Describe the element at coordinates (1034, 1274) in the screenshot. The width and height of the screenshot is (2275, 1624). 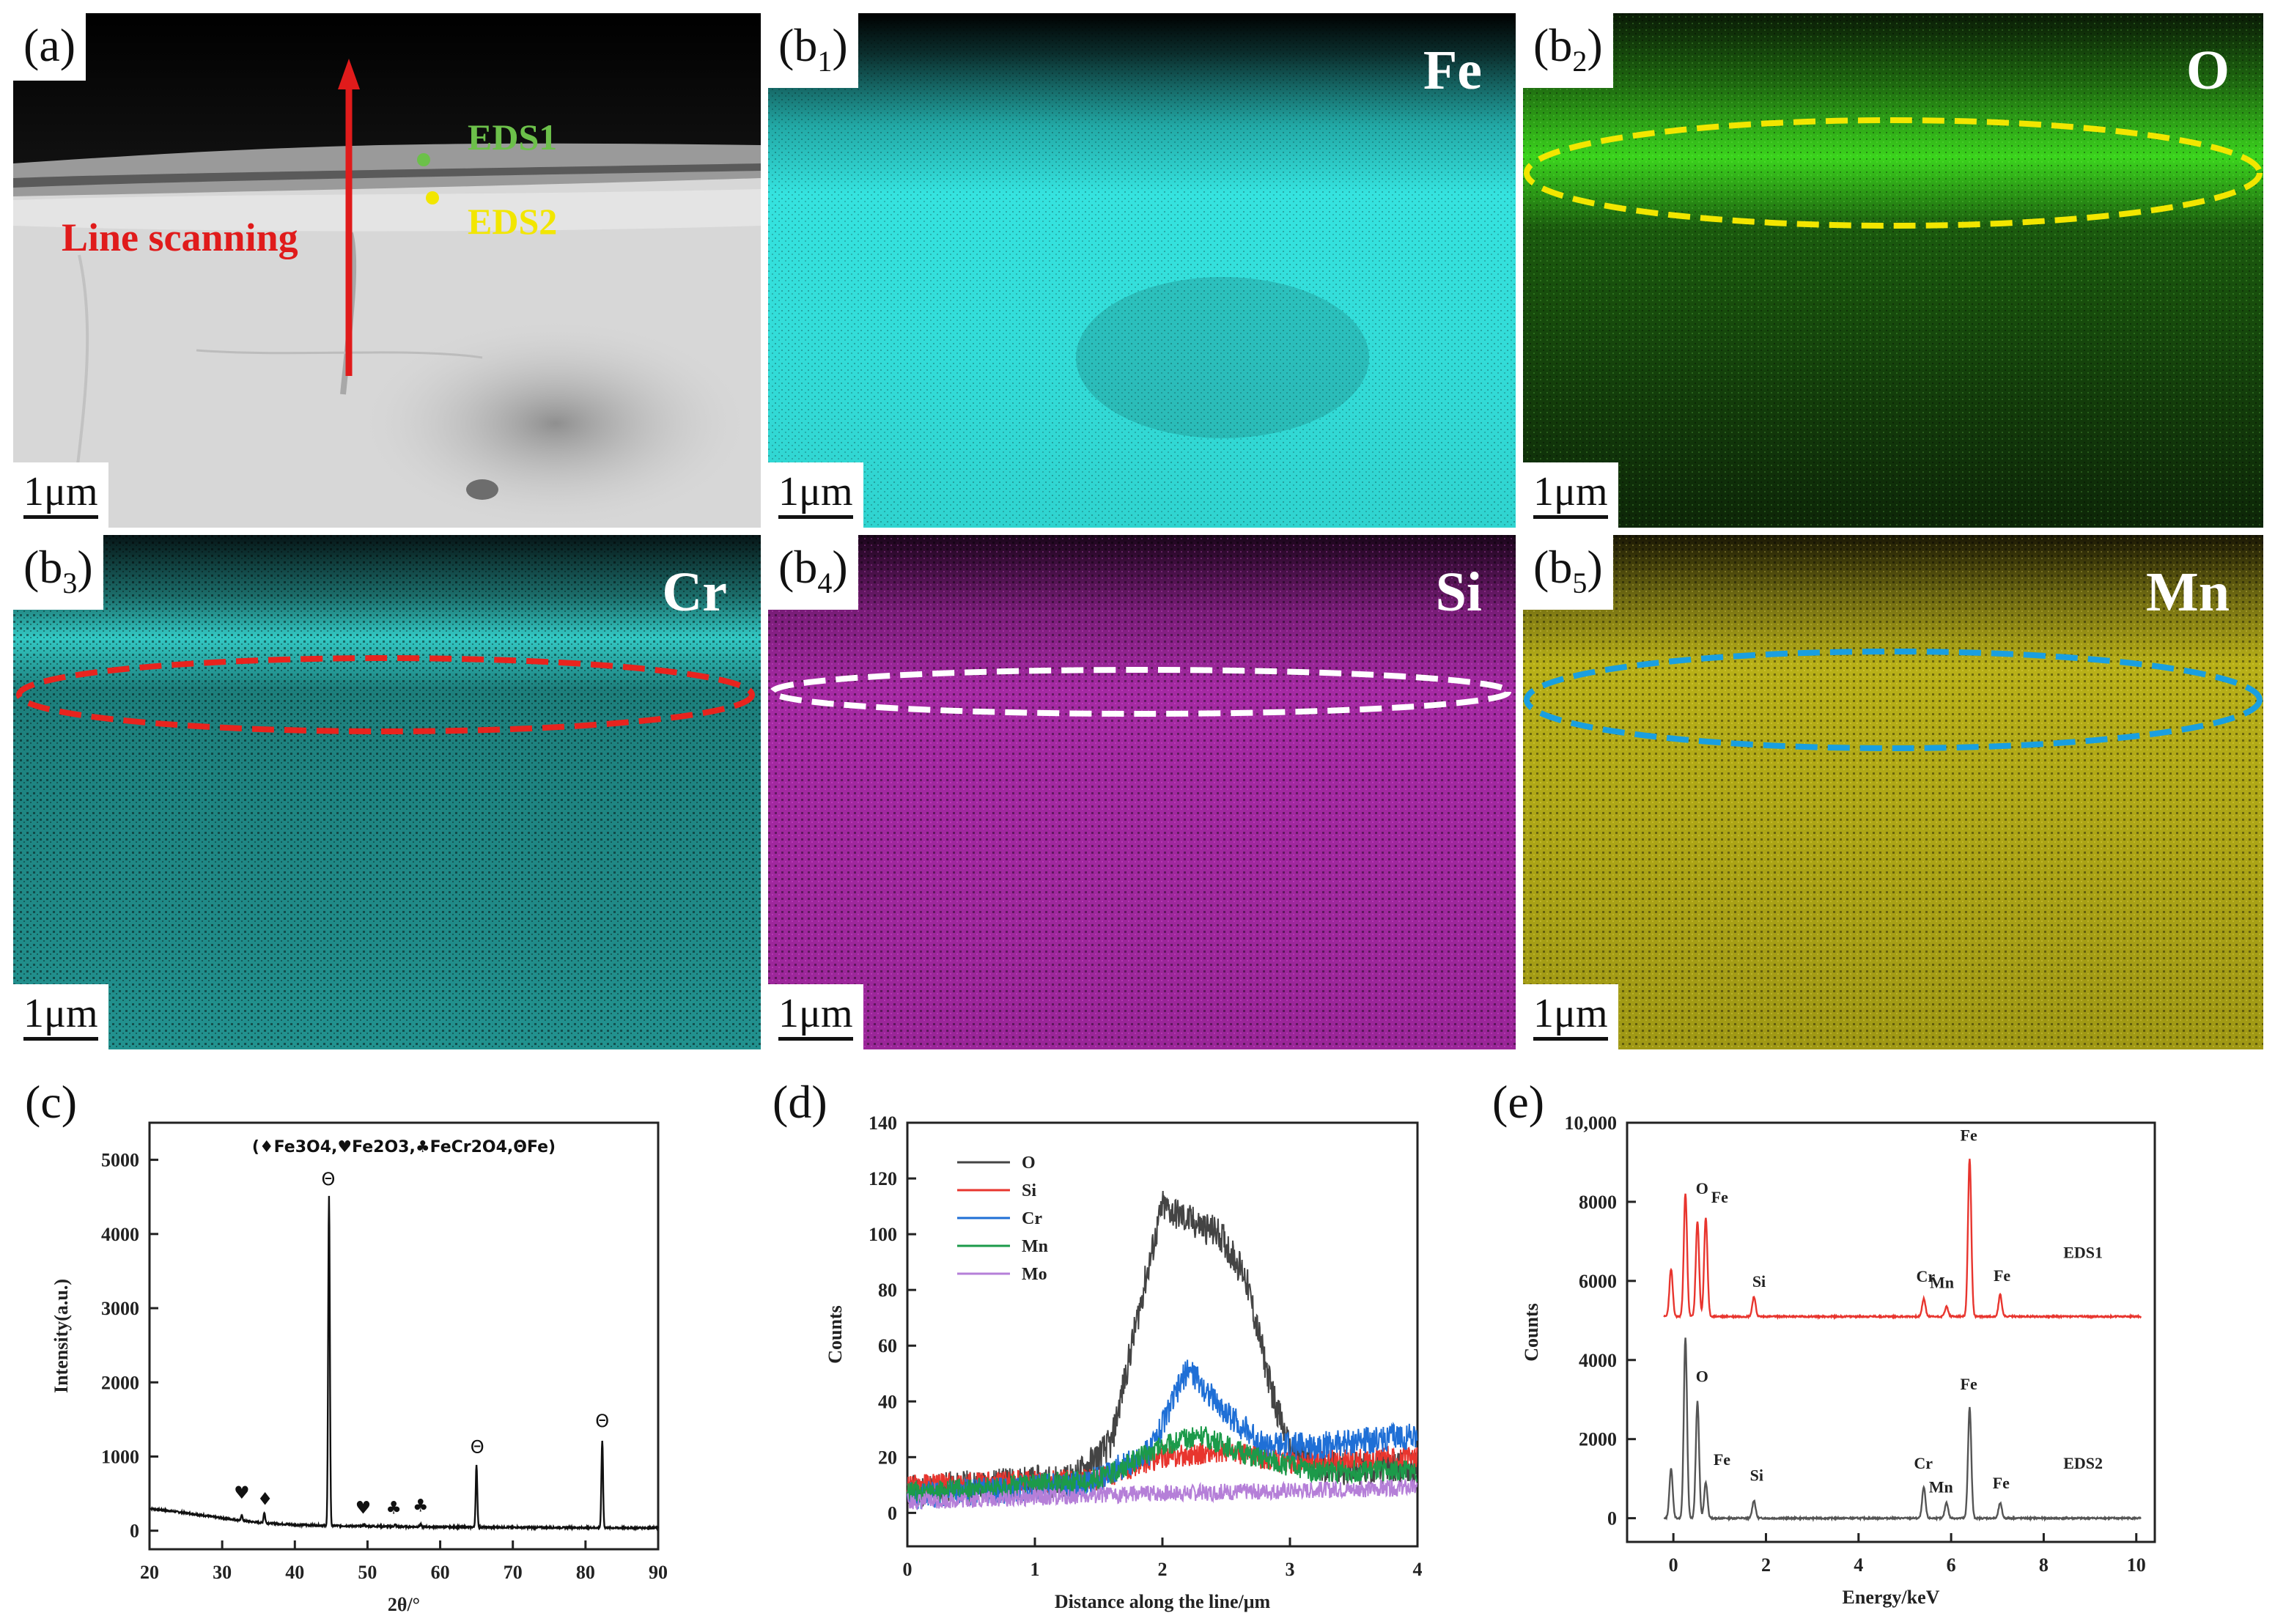
I see `legend-label: Mo` at that location.